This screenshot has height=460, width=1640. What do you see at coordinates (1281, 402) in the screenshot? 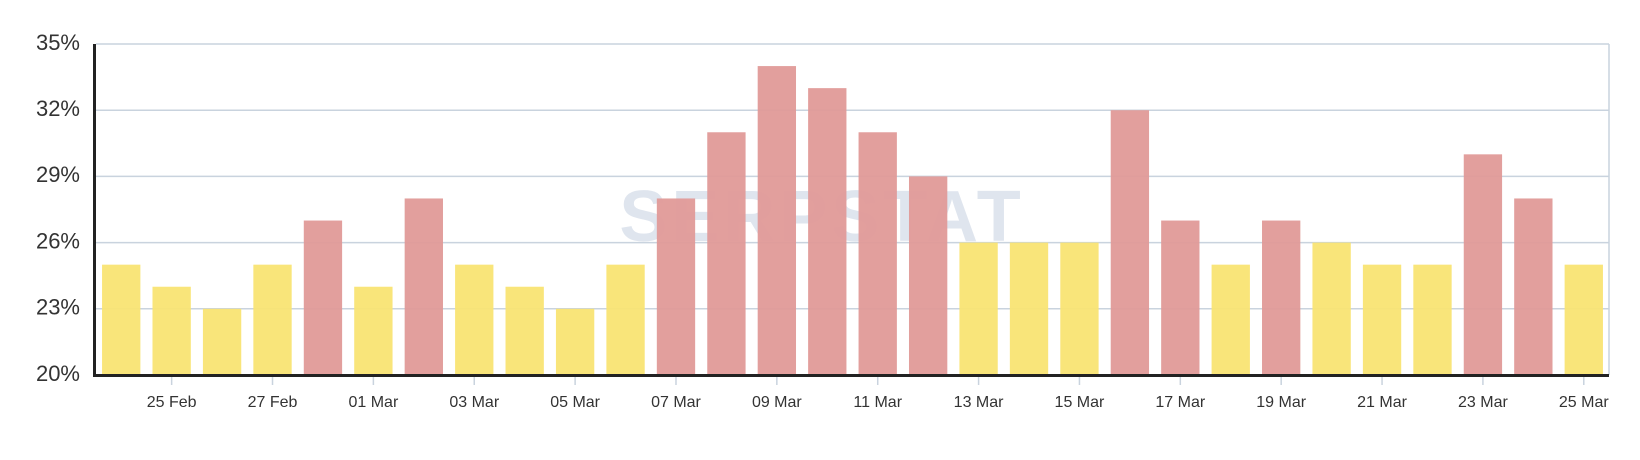
I see `x-tick-label: 19 Mar` at bounding box center [1281, 402].